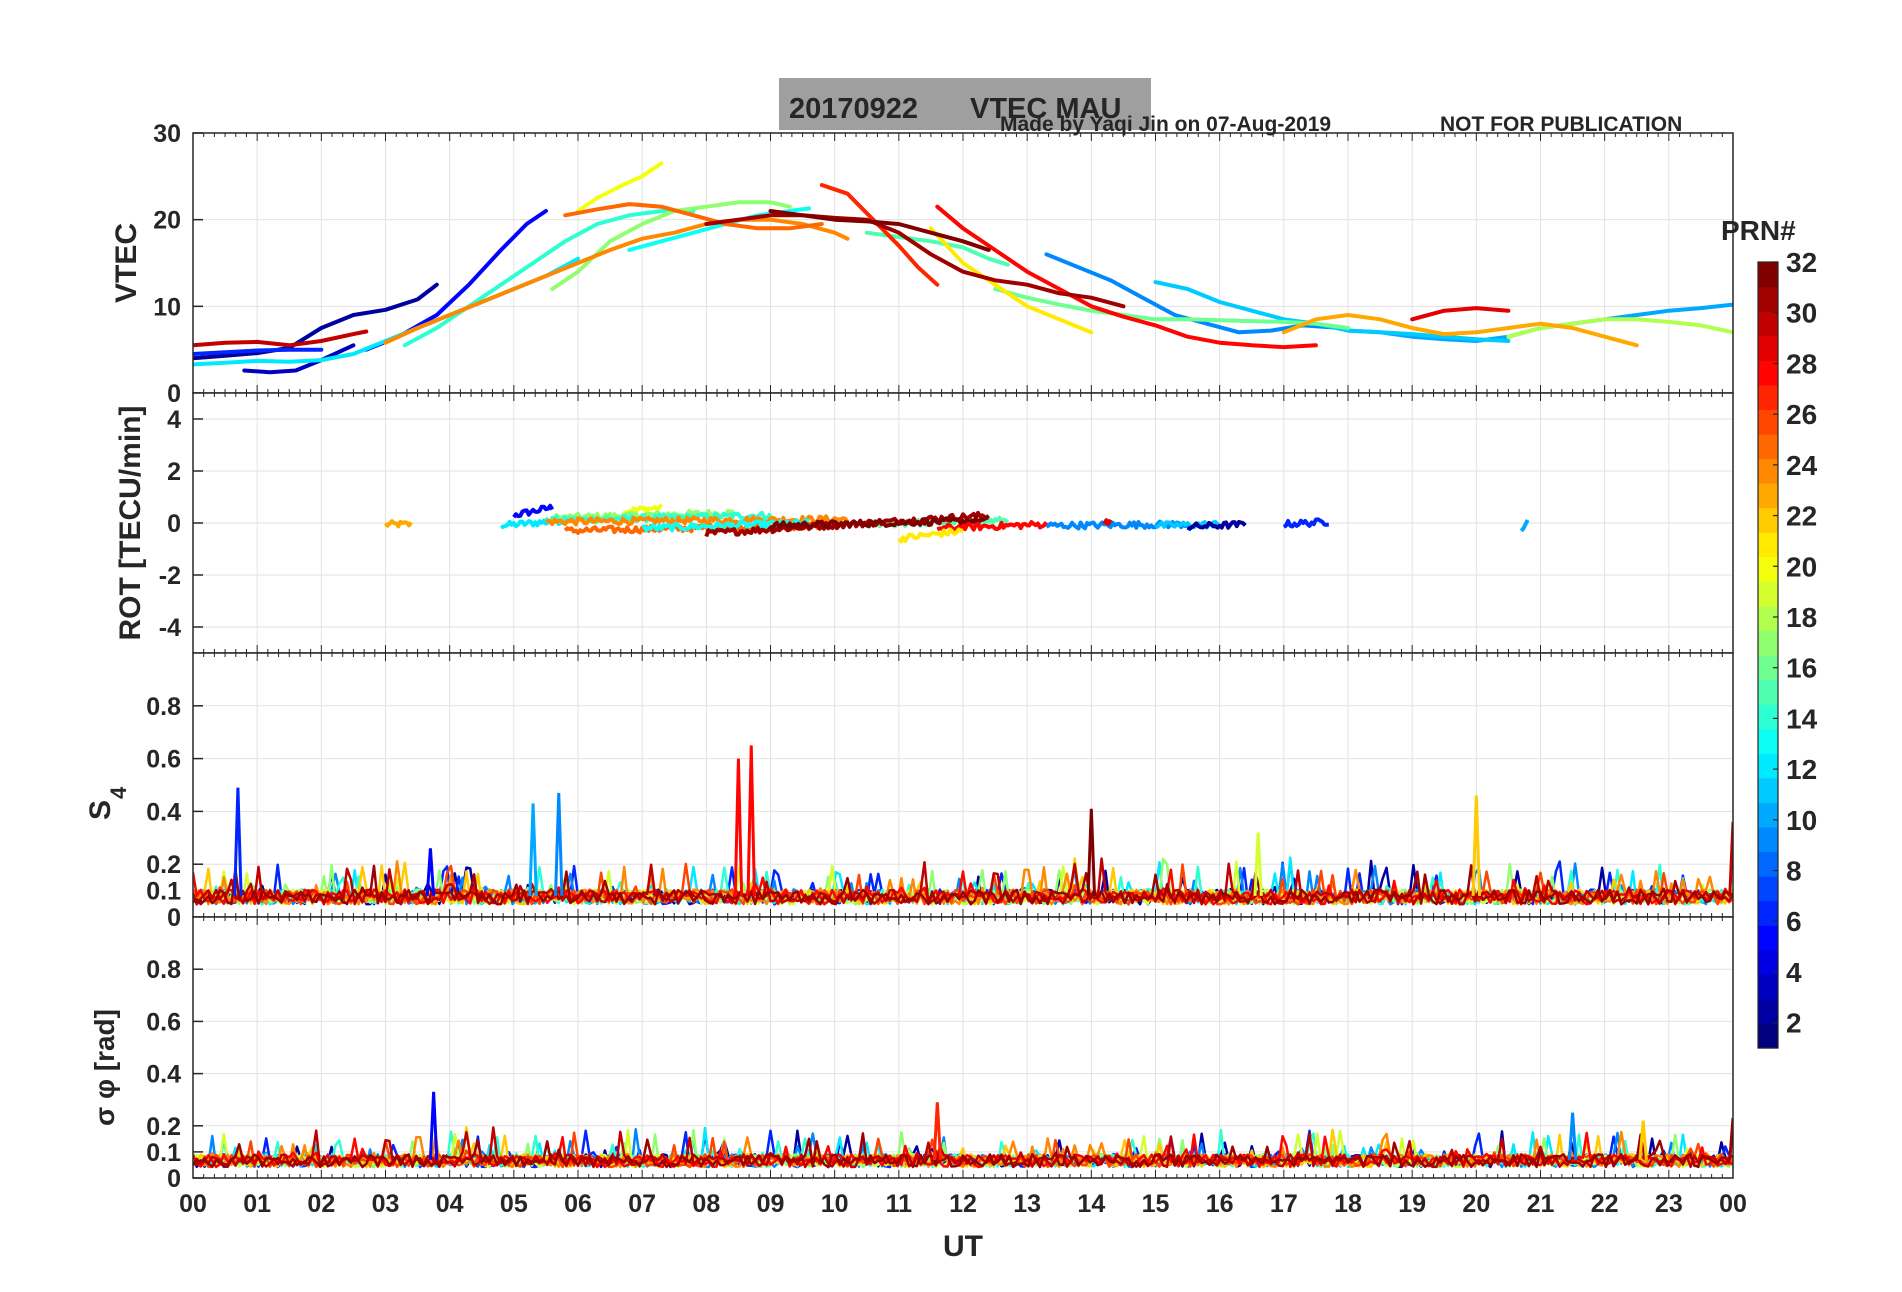  Describe the element at coordinates (321, 1204) in the screenshot. I see `ut-tick-label: 02` at that location.